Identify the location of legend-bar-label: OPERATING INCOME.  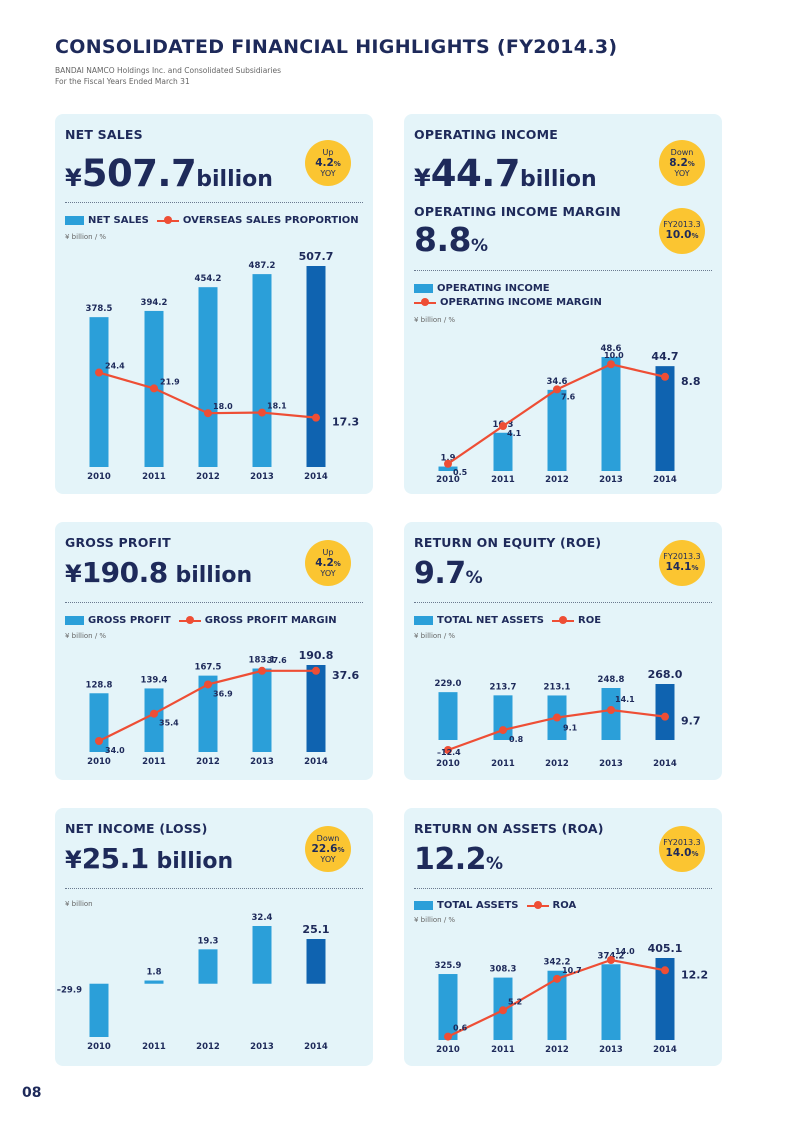
(493, 288).